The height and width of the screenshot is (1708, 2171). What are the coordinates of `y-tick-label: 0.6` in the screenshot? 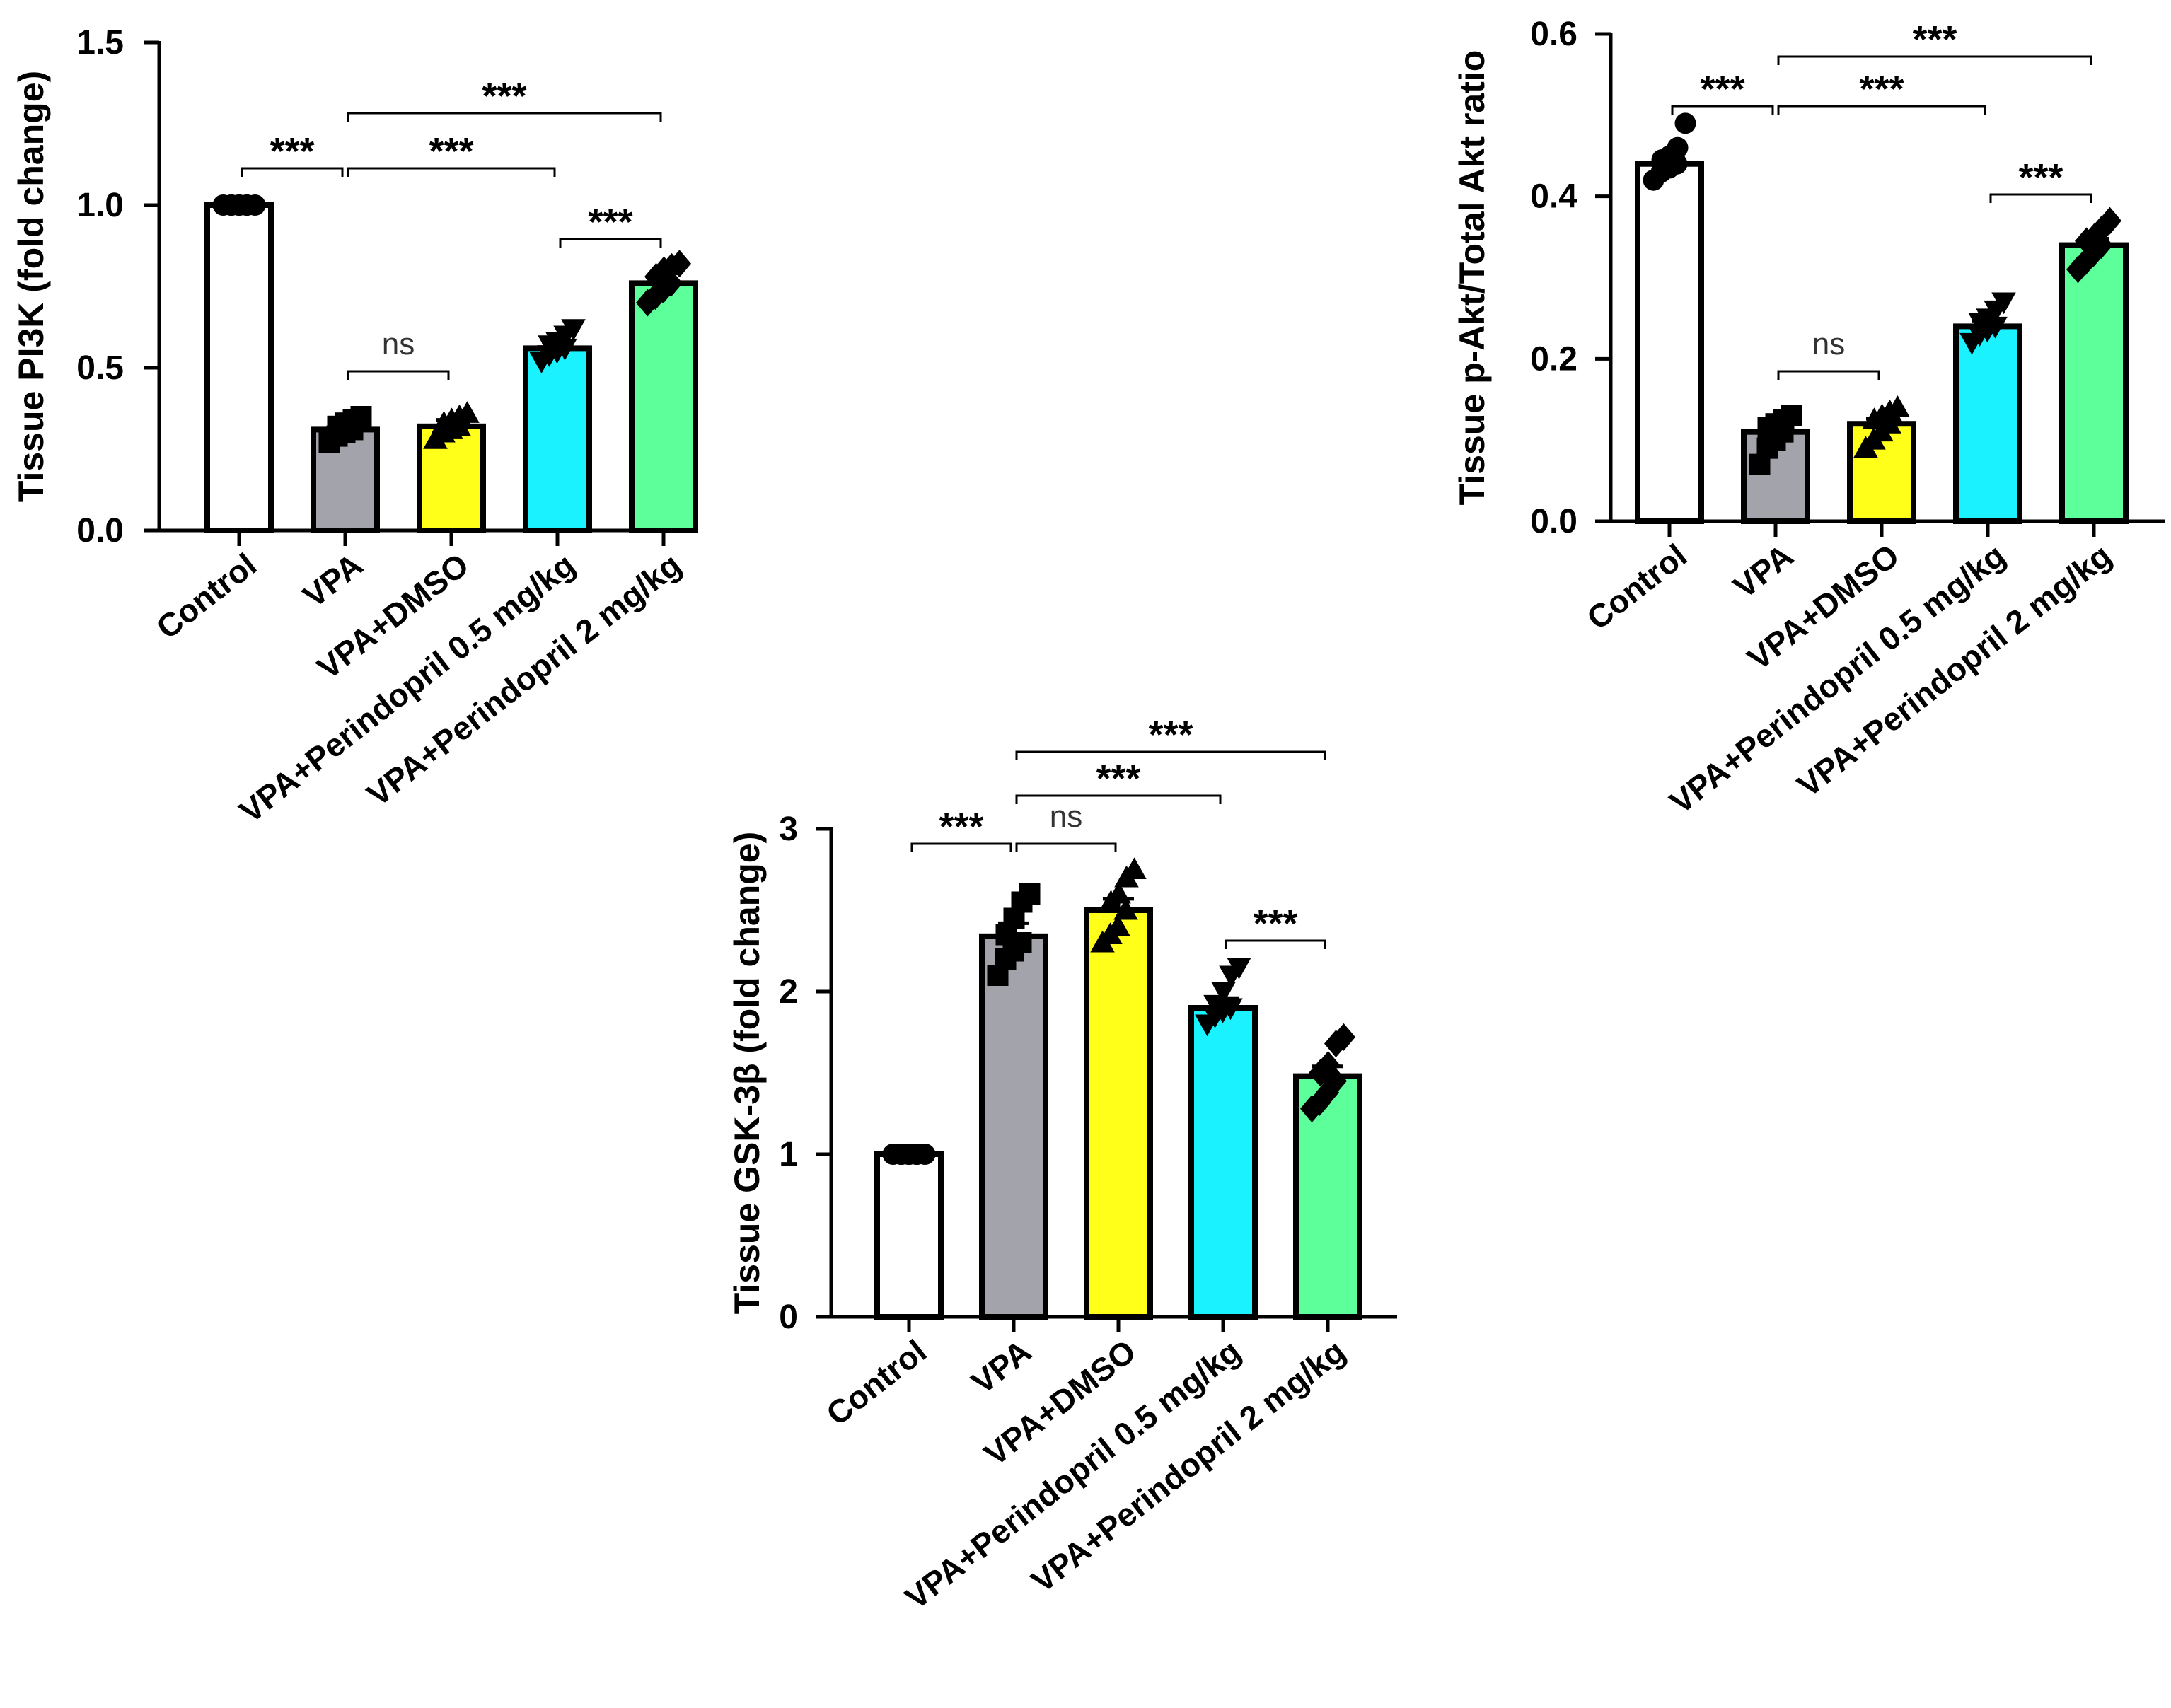 It's located at (1553, 34).